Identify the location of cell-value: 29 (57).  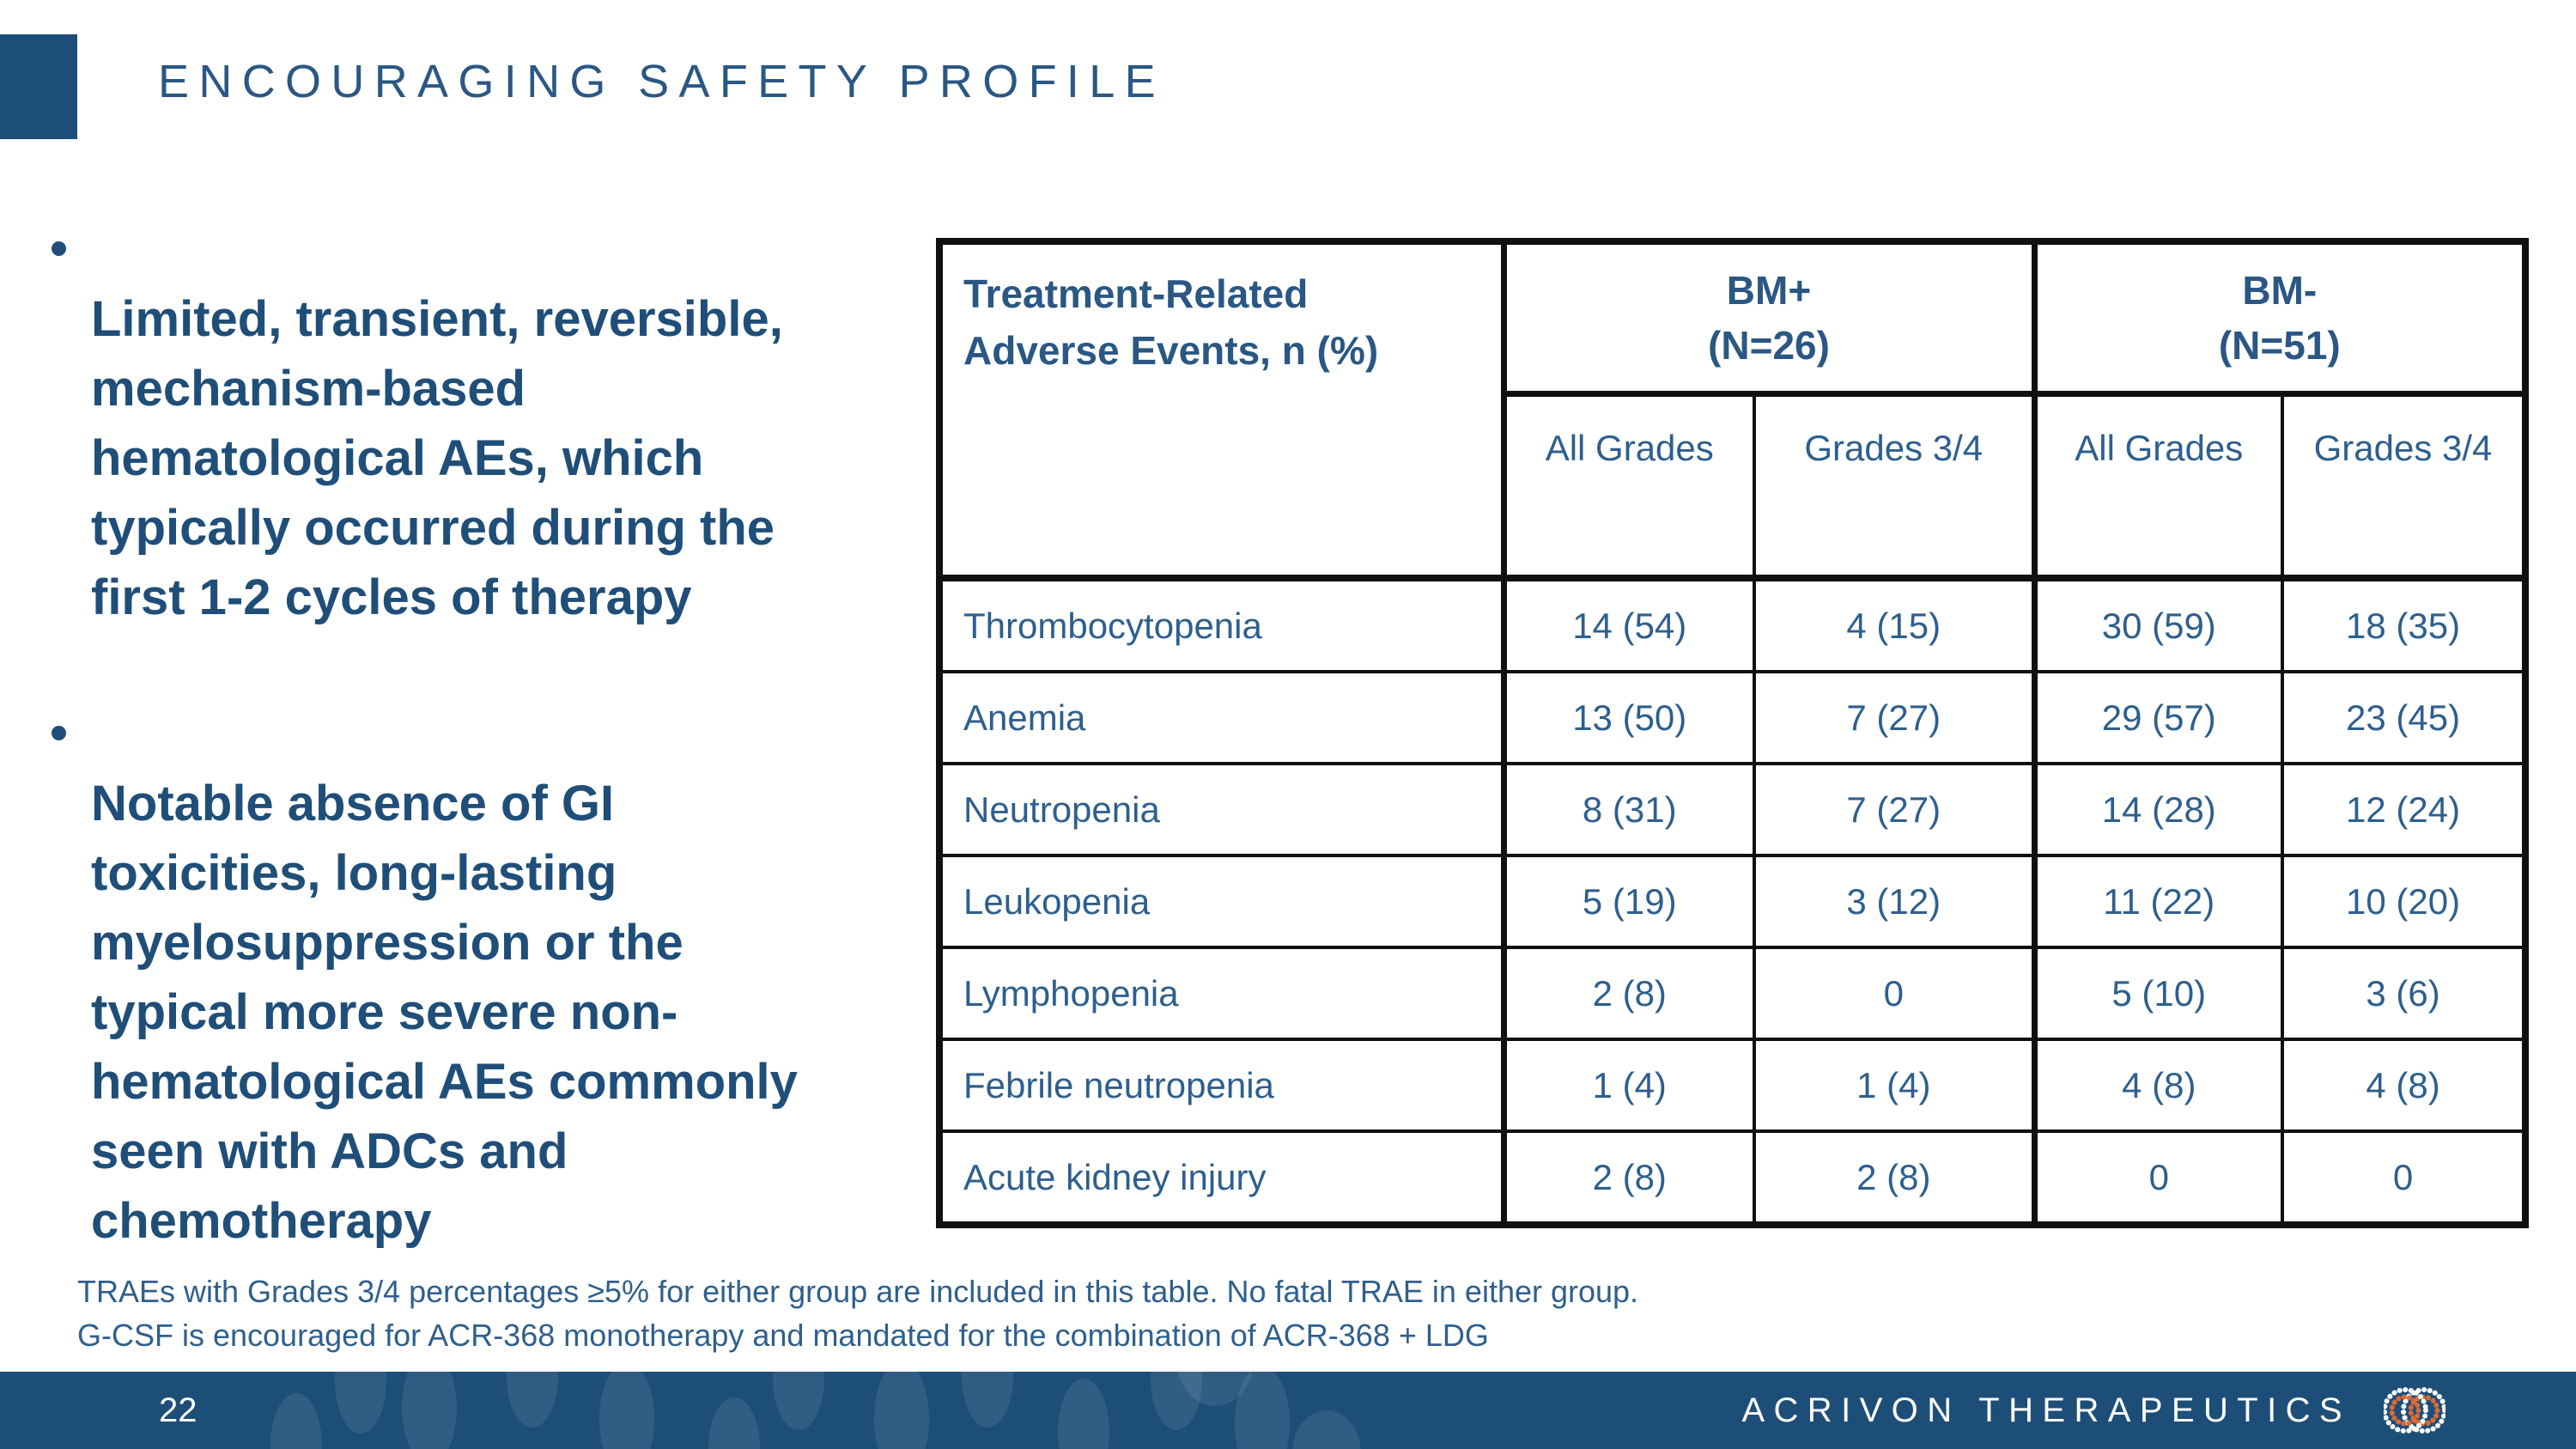
(2158, 717).